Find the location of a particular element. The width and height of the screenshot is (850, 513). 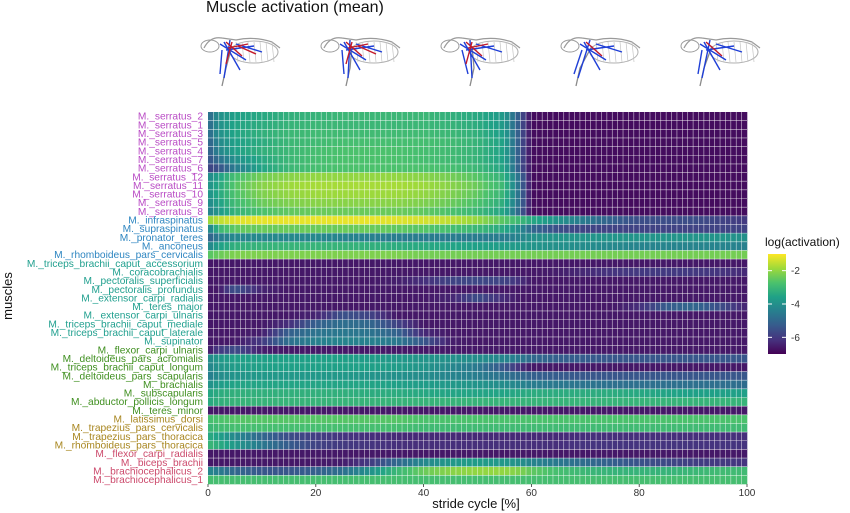

muscle-label: M._rhomboideus_pars_thoracica is located at coordinates (129, 445).